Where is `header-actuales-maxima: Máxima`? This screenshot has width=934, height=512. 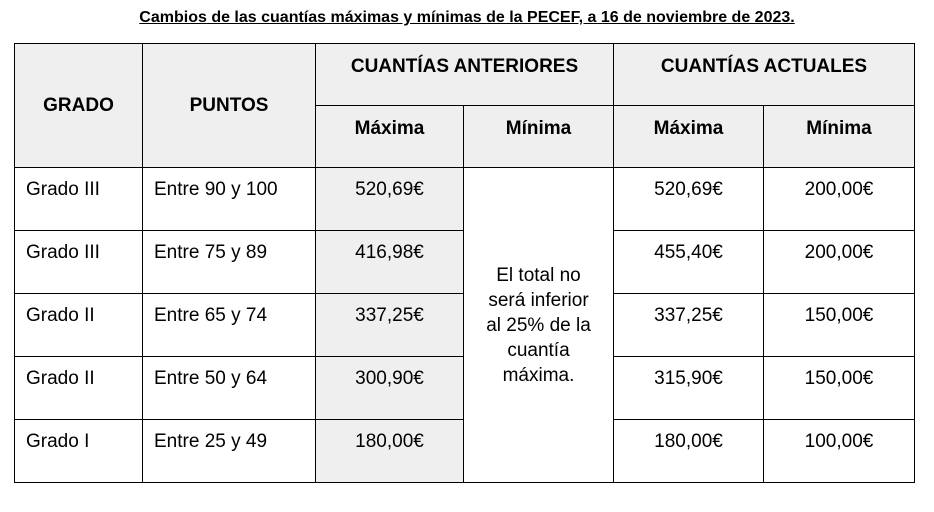
header-actuales-maxima: Máxima is located at coordinates (688, 136).